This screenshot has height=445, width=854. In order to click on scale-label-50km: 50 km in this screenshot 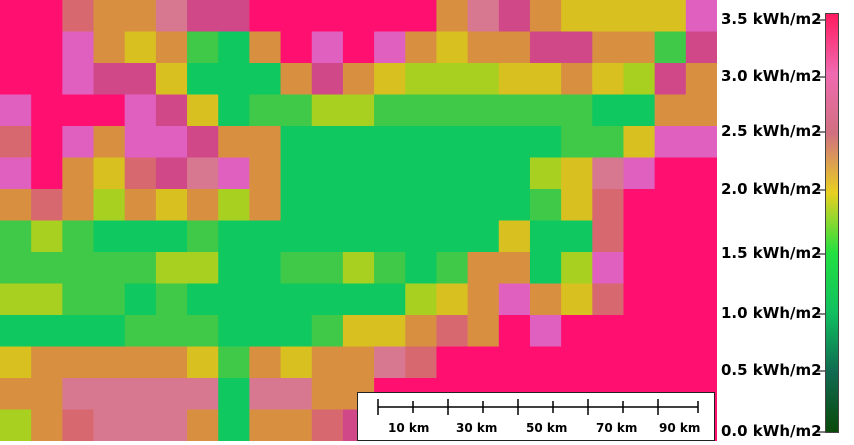, I will do `click(547, 428)`.